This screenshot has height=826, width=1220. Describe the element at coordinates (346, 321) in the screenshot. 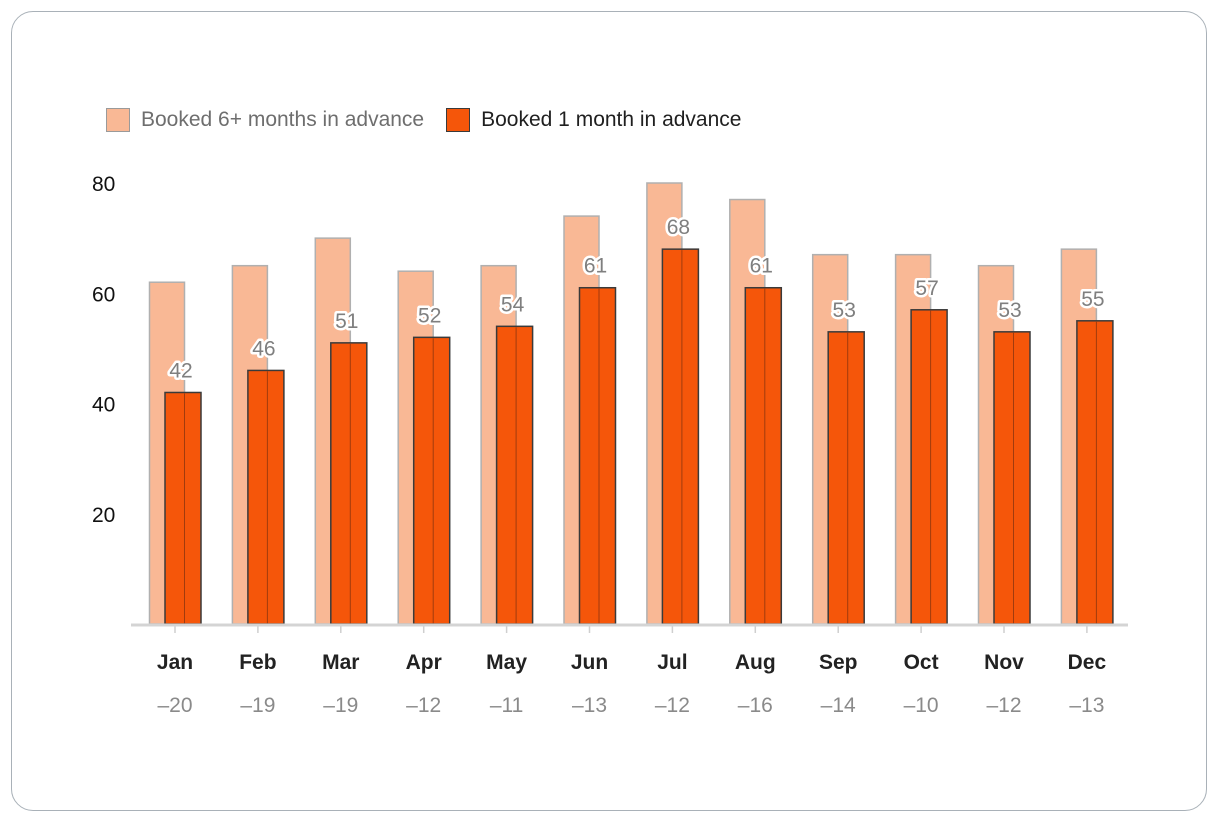

I see `data-label-mar: 51` at that location.